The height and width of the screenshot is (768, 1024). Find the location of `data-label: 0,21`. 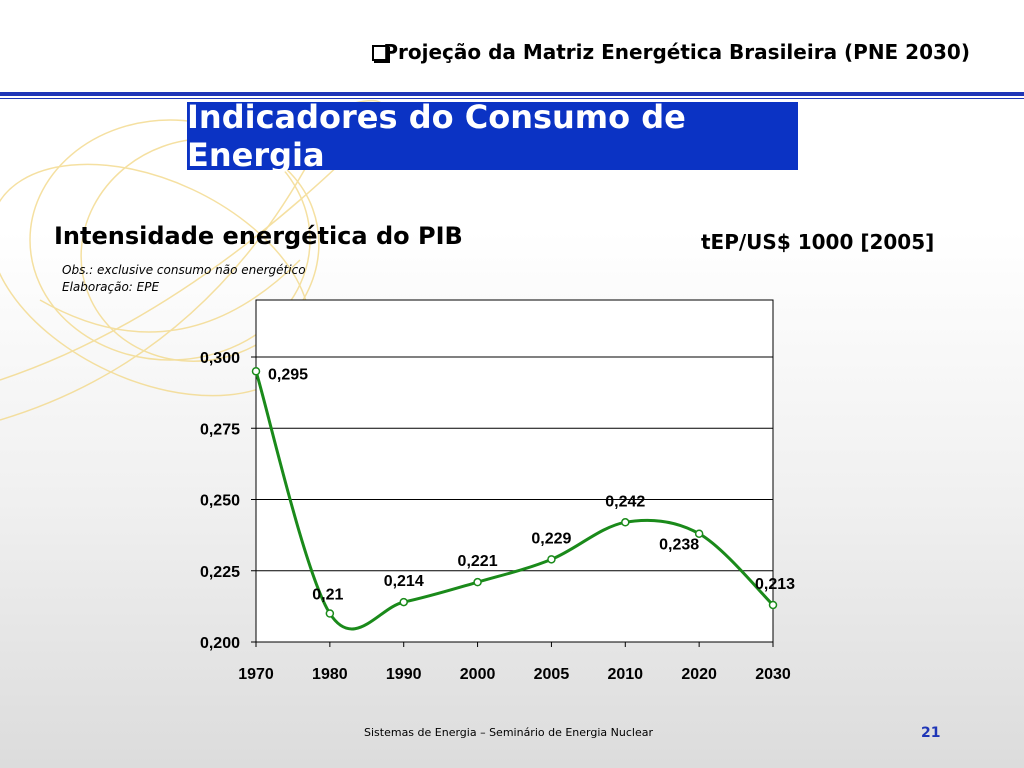

data-label: 0,21 is located at coordinates (327, 595).